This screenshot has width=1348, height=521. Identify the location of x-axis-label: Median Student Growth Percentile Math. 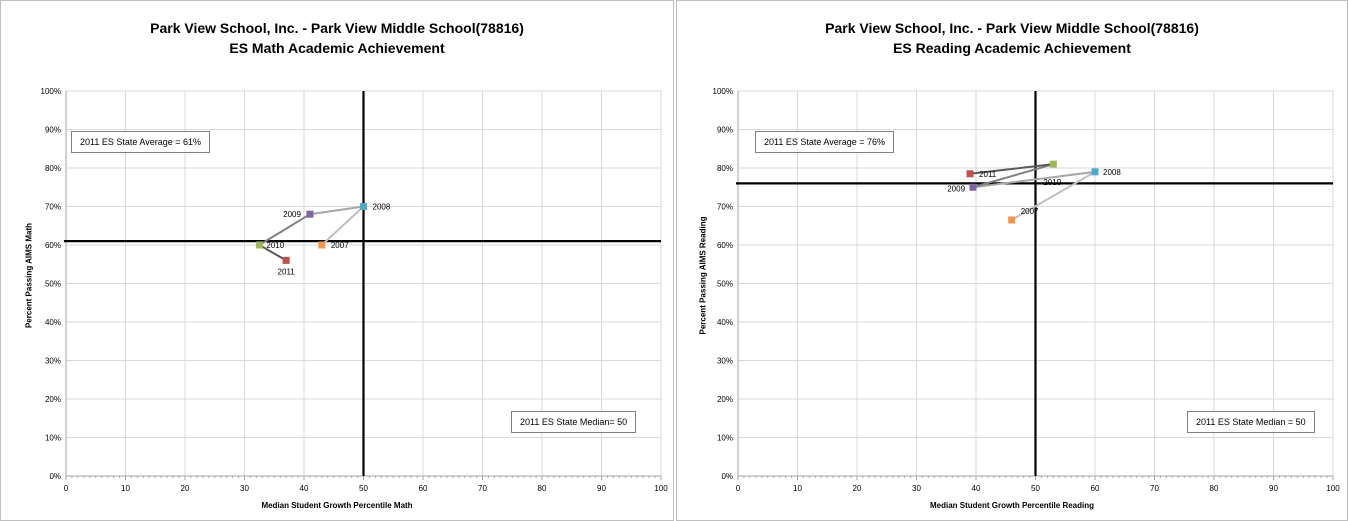
(337, 505).